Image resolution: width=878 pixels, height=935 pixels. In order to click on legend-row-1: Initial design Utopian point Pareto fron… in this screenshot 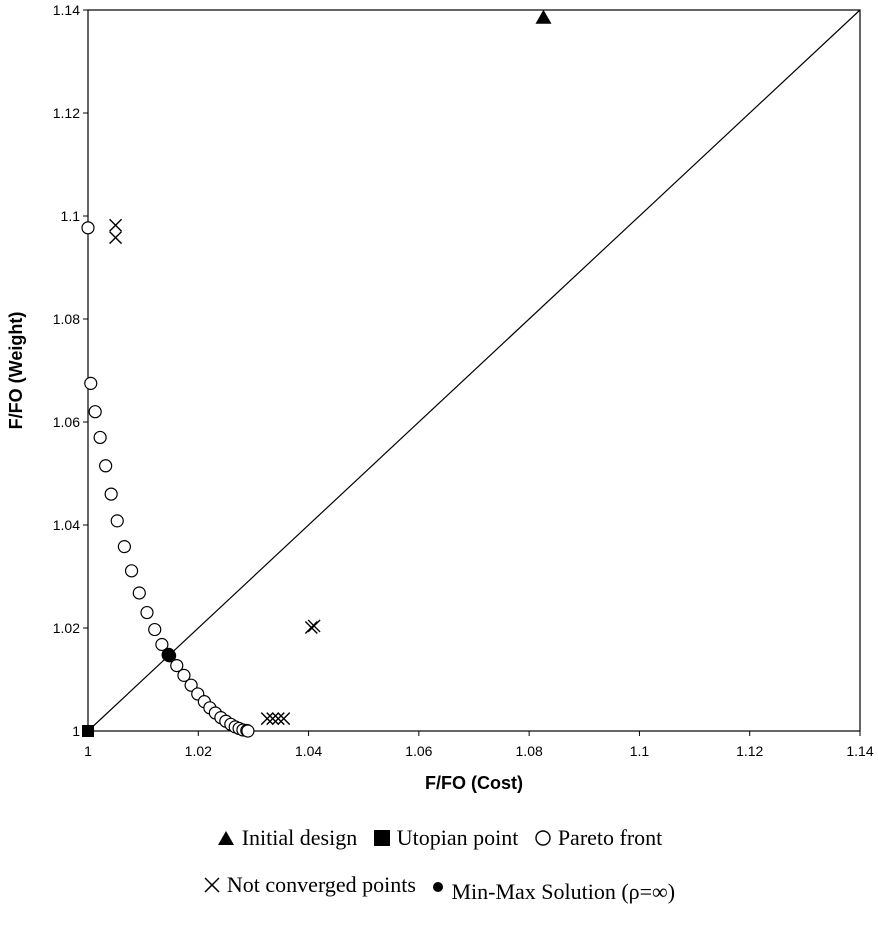, I will do `click(439, 839)`.